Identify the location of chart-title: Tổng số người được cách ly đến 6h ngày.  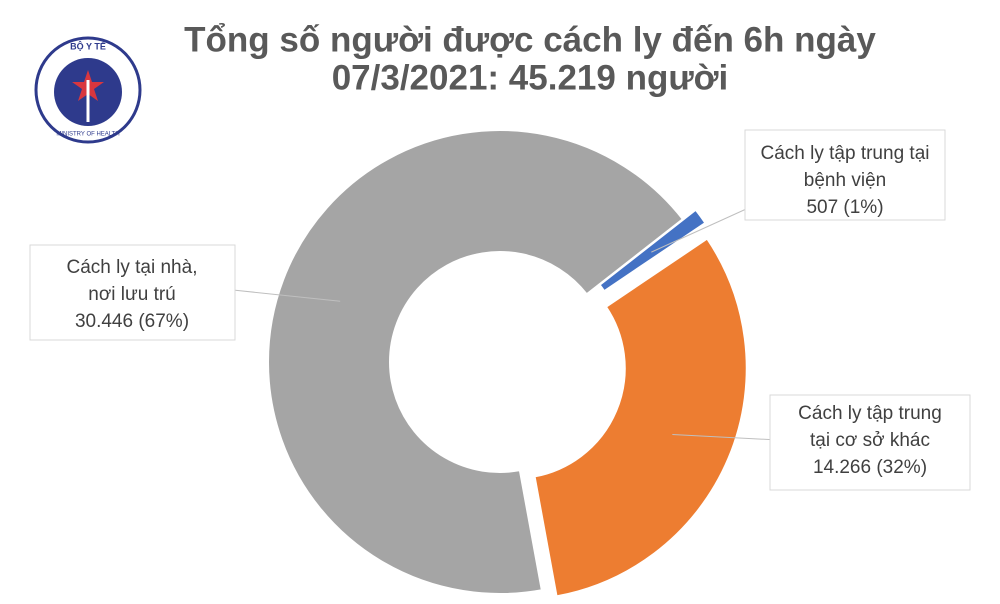
(530, 39).